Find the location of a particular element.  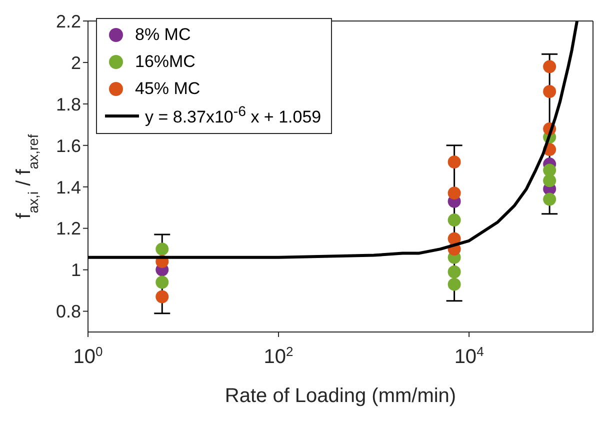

x-tick-label: 10$^{4}$ is located at coordinates (469, 356).